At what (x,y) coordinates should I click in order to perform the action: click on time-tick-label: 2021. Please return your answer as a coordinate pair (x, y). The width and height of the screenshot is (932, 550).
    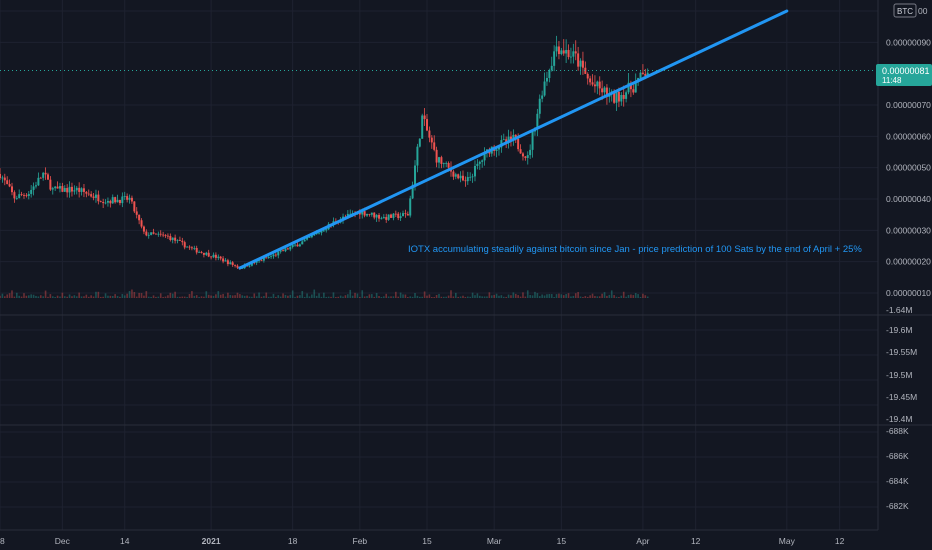
    Looking at the image, I should click on (211, 541).